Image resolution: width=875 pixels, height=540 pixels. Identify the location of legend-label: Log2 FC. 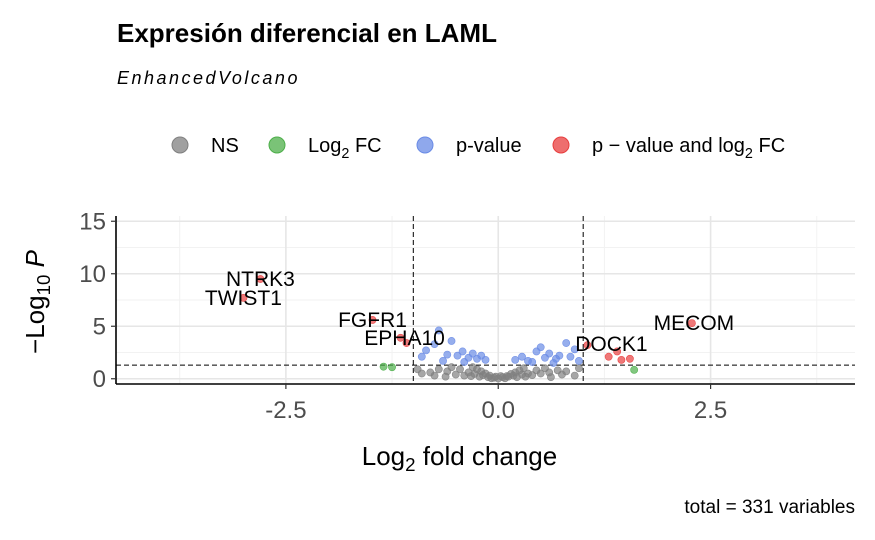
(345, 148).